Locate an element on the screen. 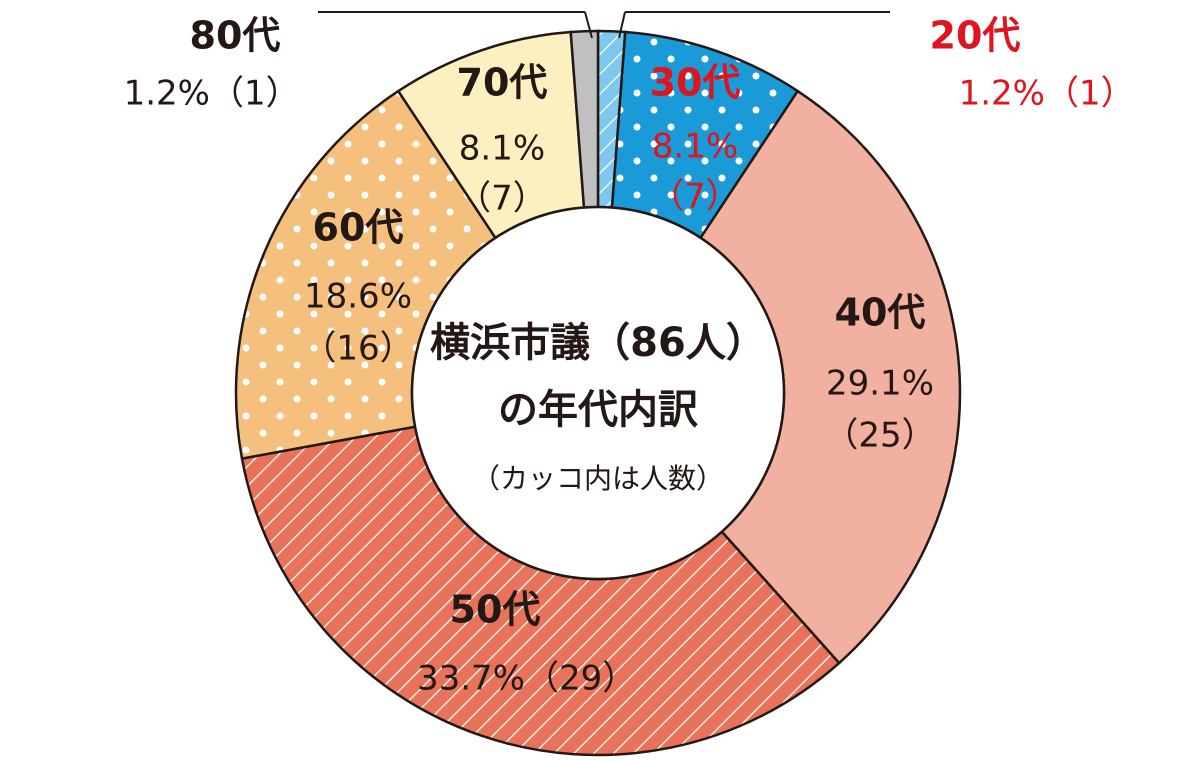  chart-title: 横浜市議（86人） is located at coordinates (598, 343).